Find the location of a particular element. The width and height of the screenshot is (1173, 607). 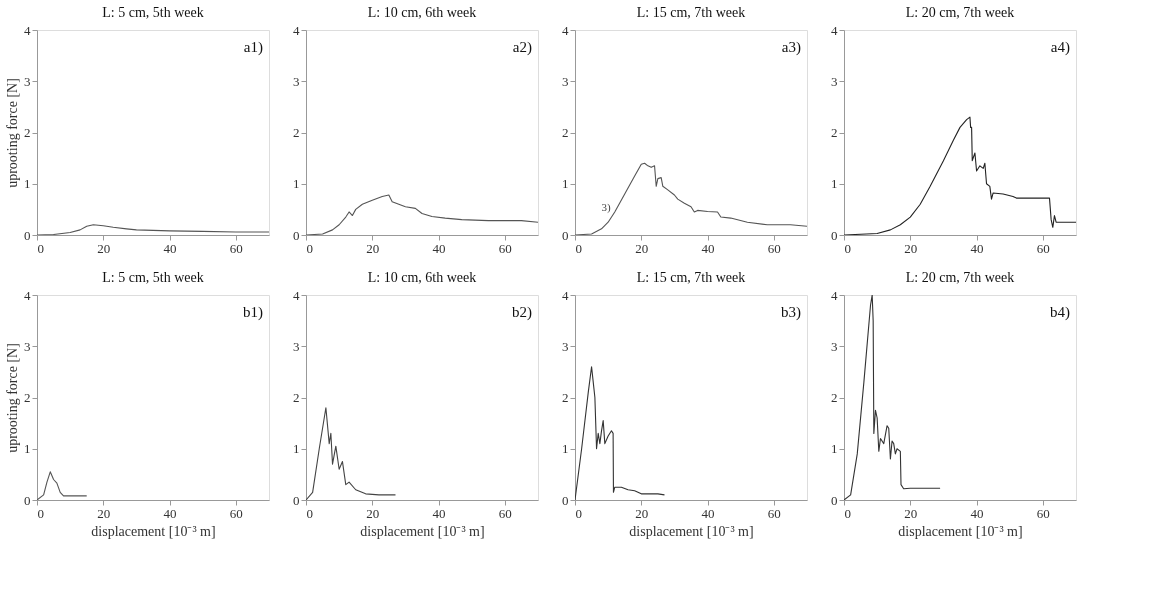

annotation: 3) is located at coordinates (606, 207).